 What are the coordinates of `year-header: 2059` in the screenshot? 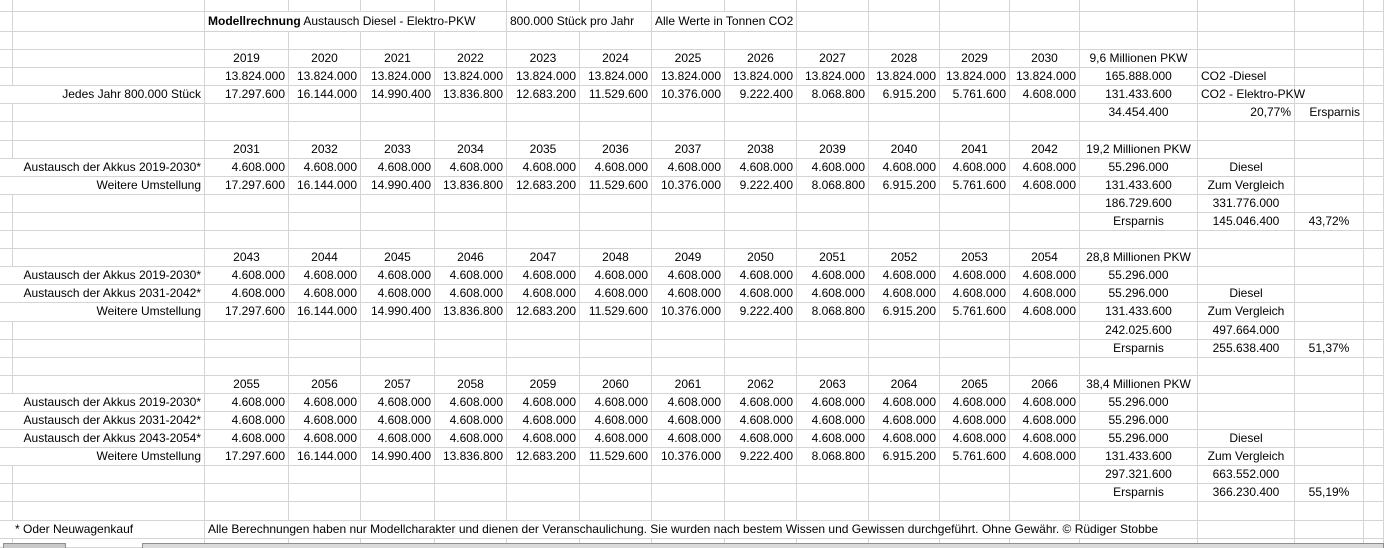 It's located at (543, 384).